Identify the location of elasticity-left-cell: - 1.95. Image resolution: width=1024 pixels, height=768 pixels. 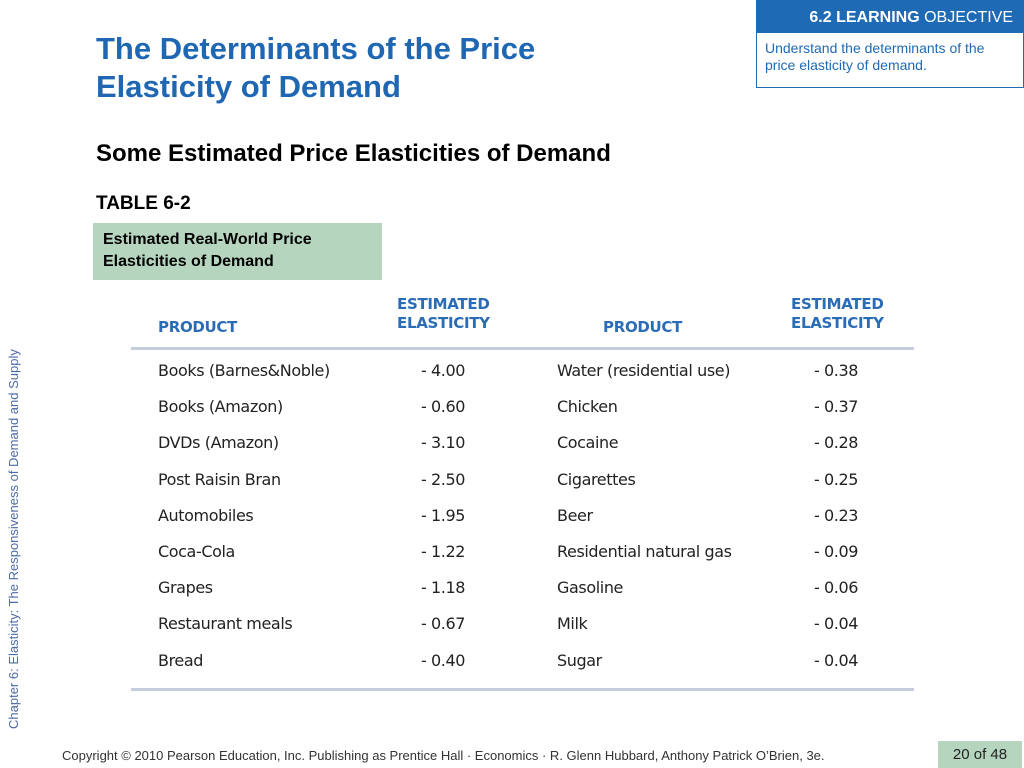
(443, 515).